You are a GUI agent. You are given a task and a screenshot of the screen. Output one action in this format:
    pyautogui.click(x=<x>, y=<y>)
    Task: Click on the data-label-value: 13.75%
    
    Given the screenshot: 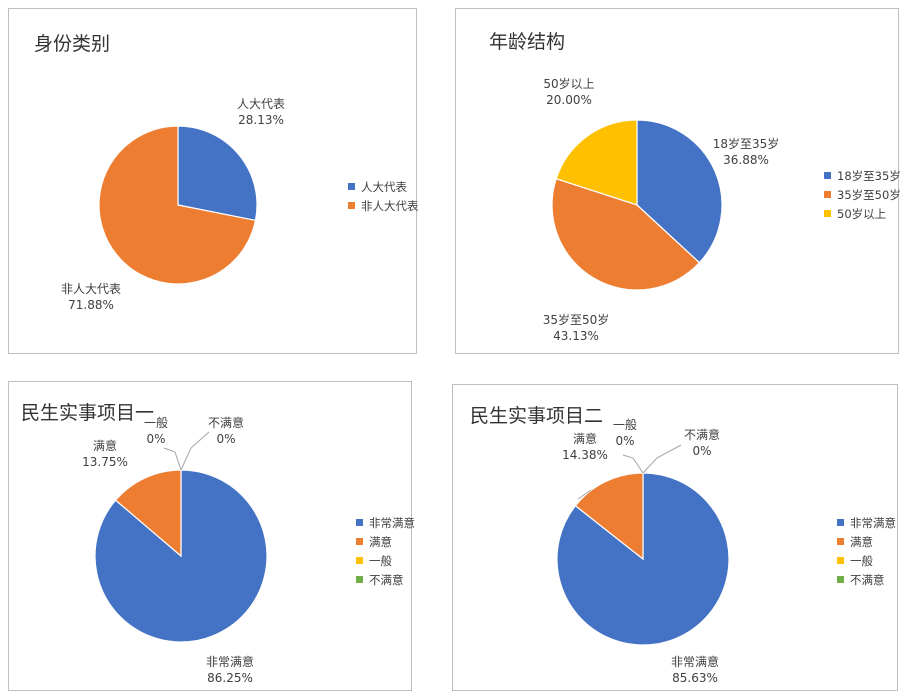 What is the action you would take?
    pyautogui.click(x=105, y=462)
    